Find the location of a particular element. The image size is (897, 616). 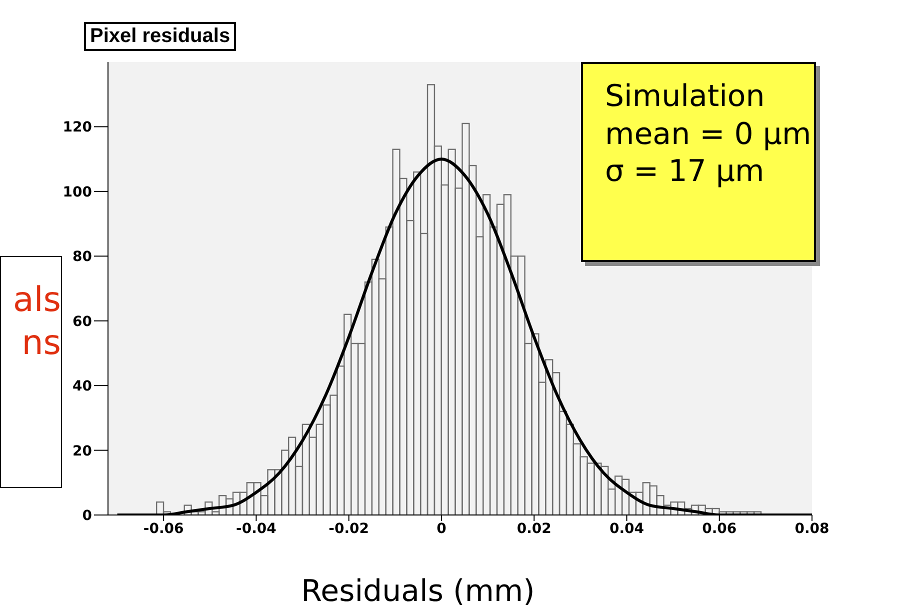

text-box: als ns is located at coordinates (31, 372).